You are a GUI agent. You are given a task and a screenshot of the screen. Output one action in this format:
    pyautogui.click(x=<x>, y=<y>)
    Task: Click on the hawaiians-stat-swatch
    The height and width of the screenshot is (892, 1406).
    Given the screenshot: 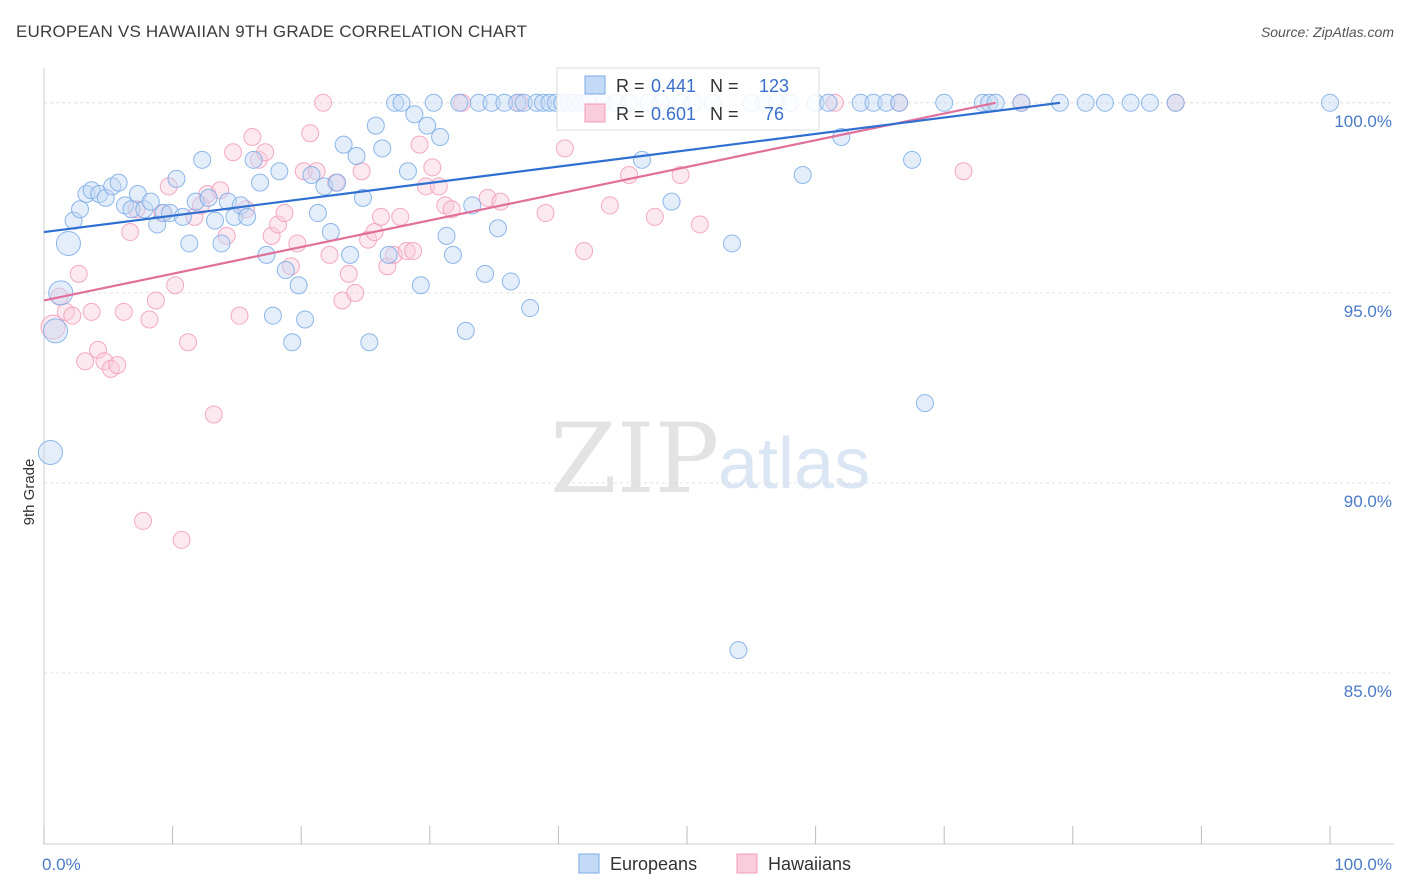 What is the action you would take?
    pyautogui.click(x=595, y=113)
    